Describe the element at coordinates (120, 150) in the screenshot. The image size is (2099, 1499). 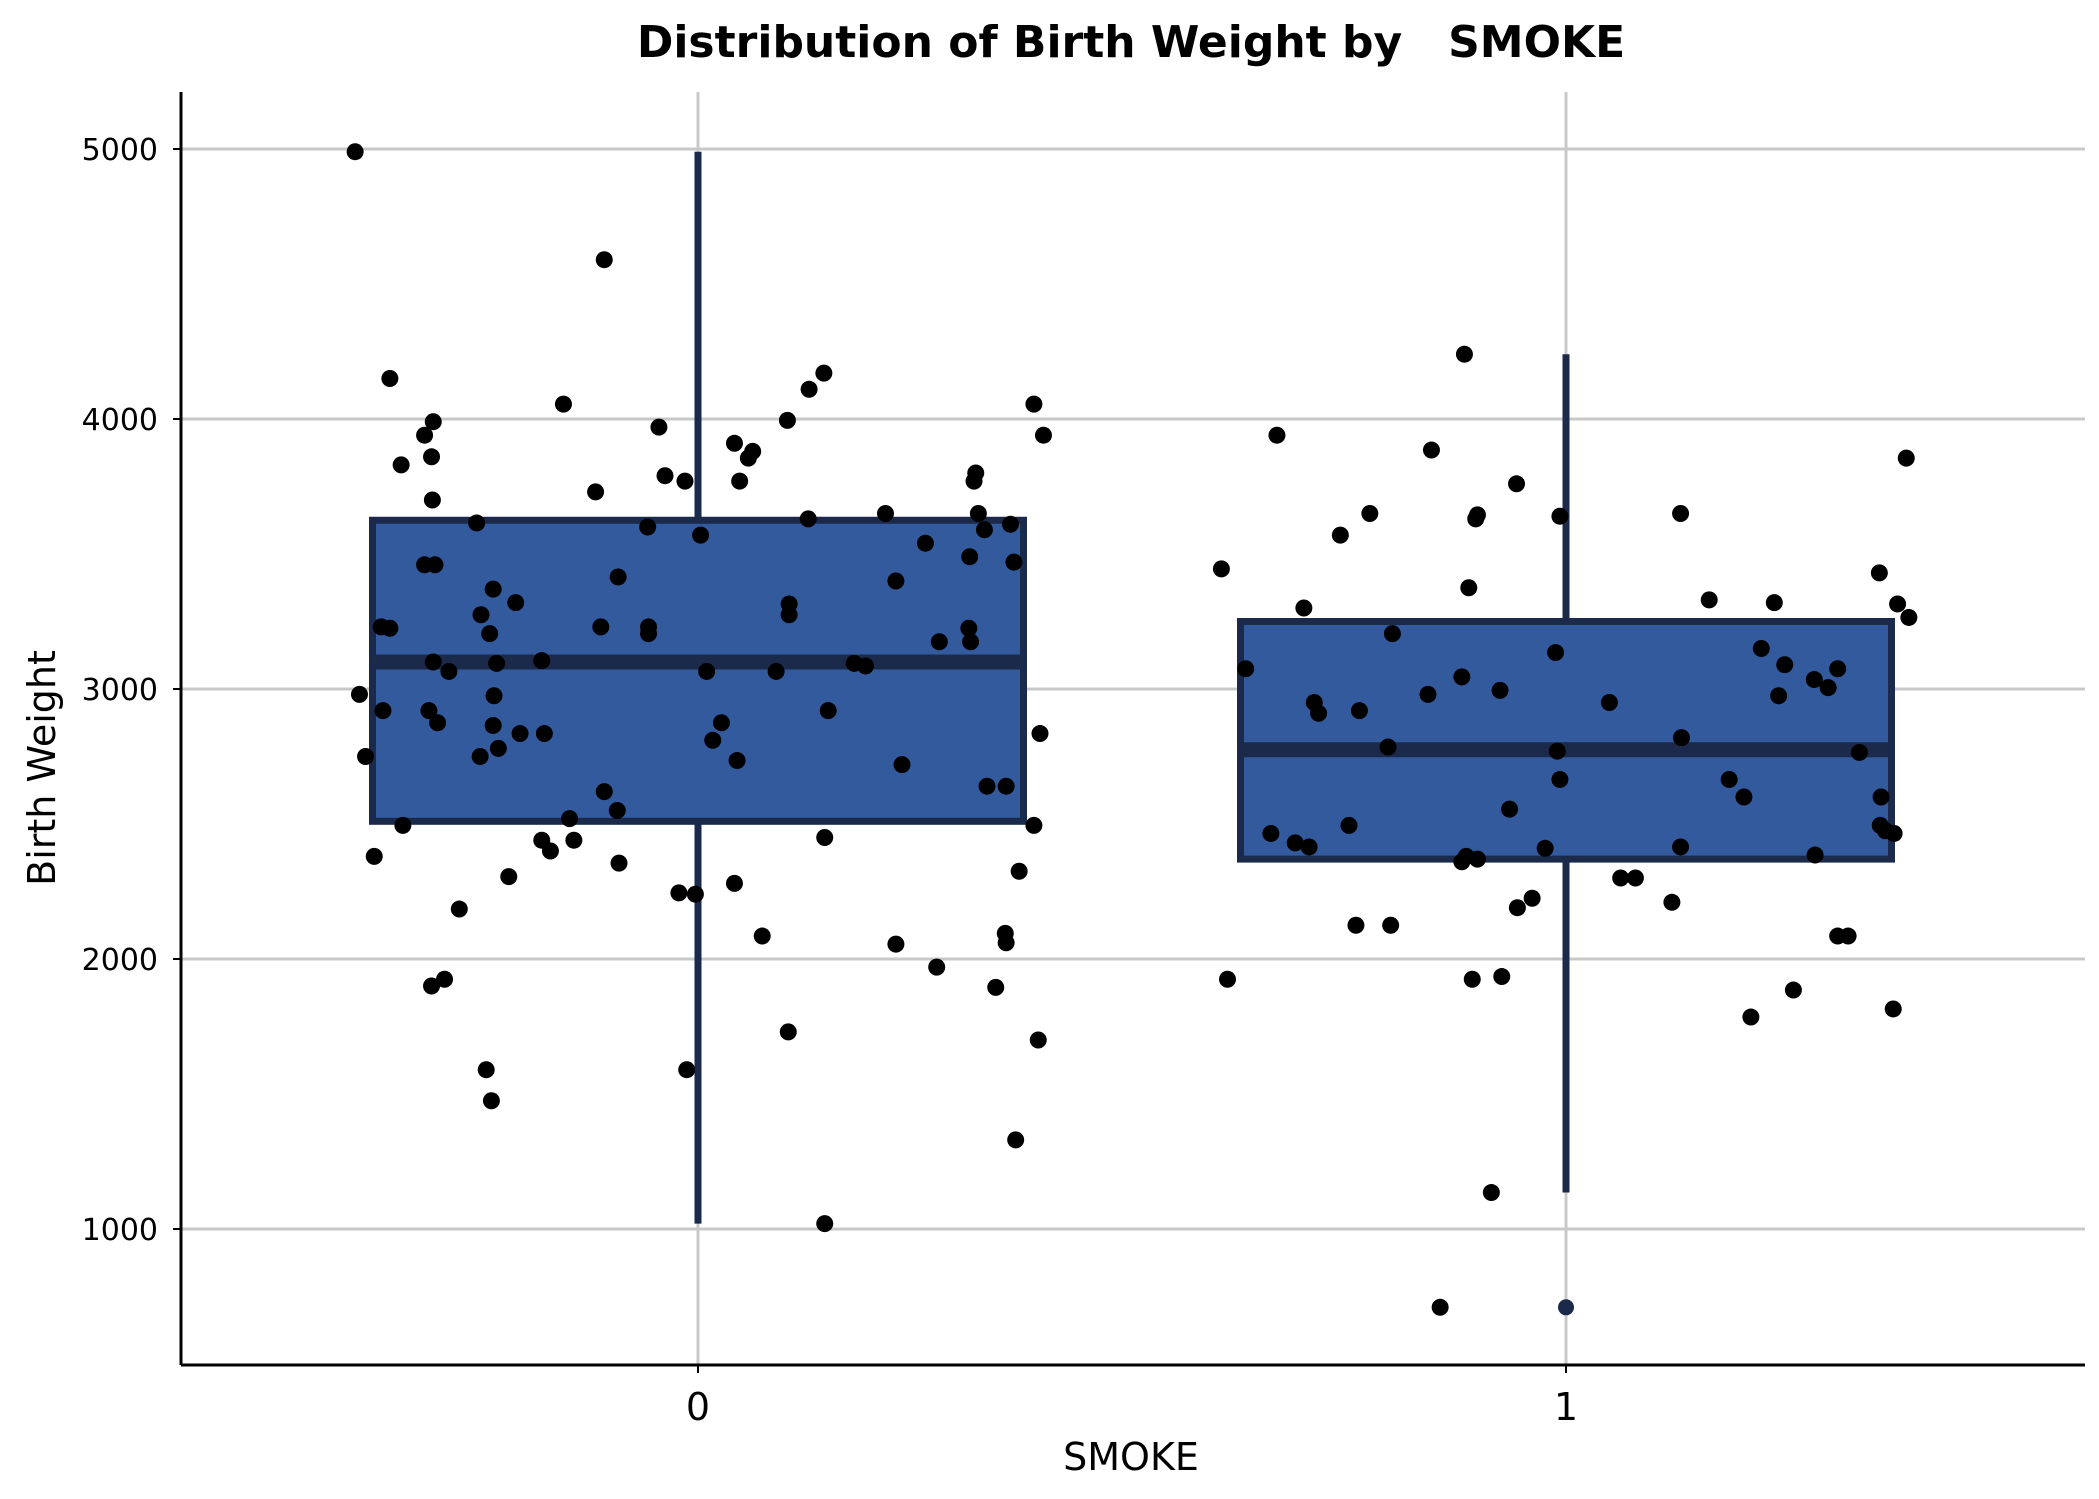
I see `y-tick-label-5000: 5000` at that location.